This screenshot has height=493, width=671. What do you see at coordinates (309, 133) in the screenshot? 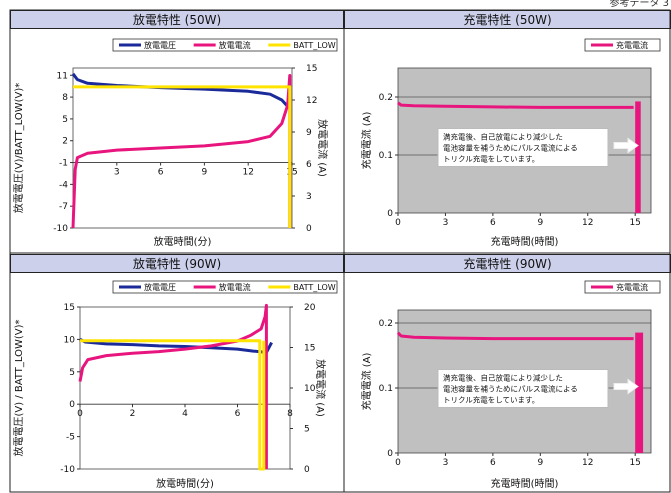
I see `y2-tick-label: 9` at bounding box center [309, 133].